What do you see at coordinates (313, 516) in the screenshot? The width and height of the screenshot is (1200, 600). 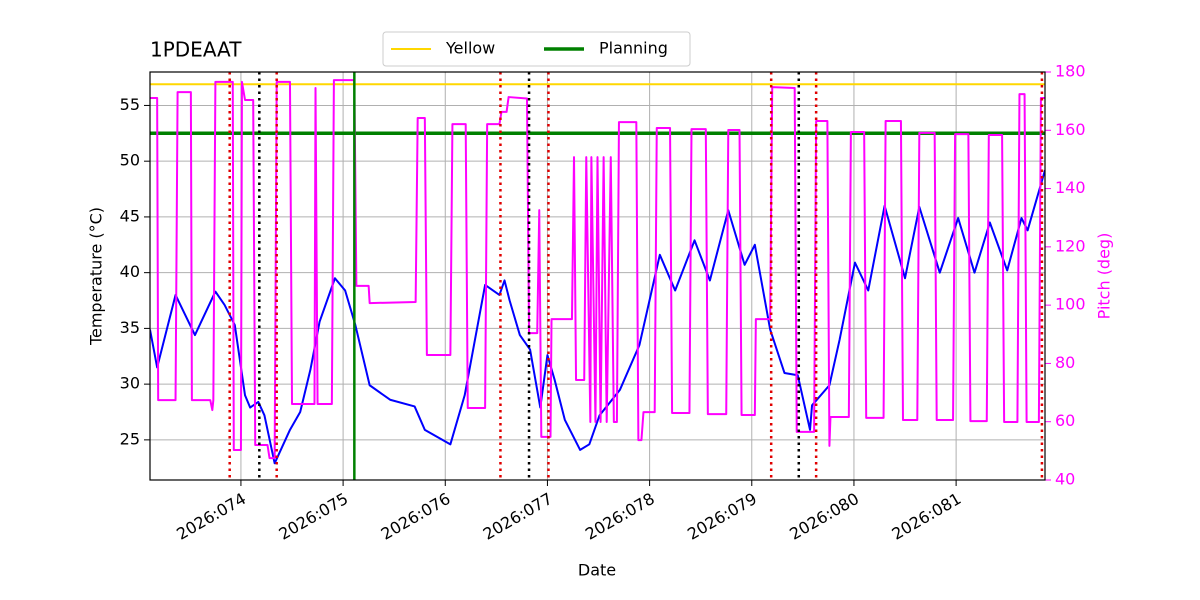 I see `x-tick-label: 2026:075` at bounding box center [313, 516].